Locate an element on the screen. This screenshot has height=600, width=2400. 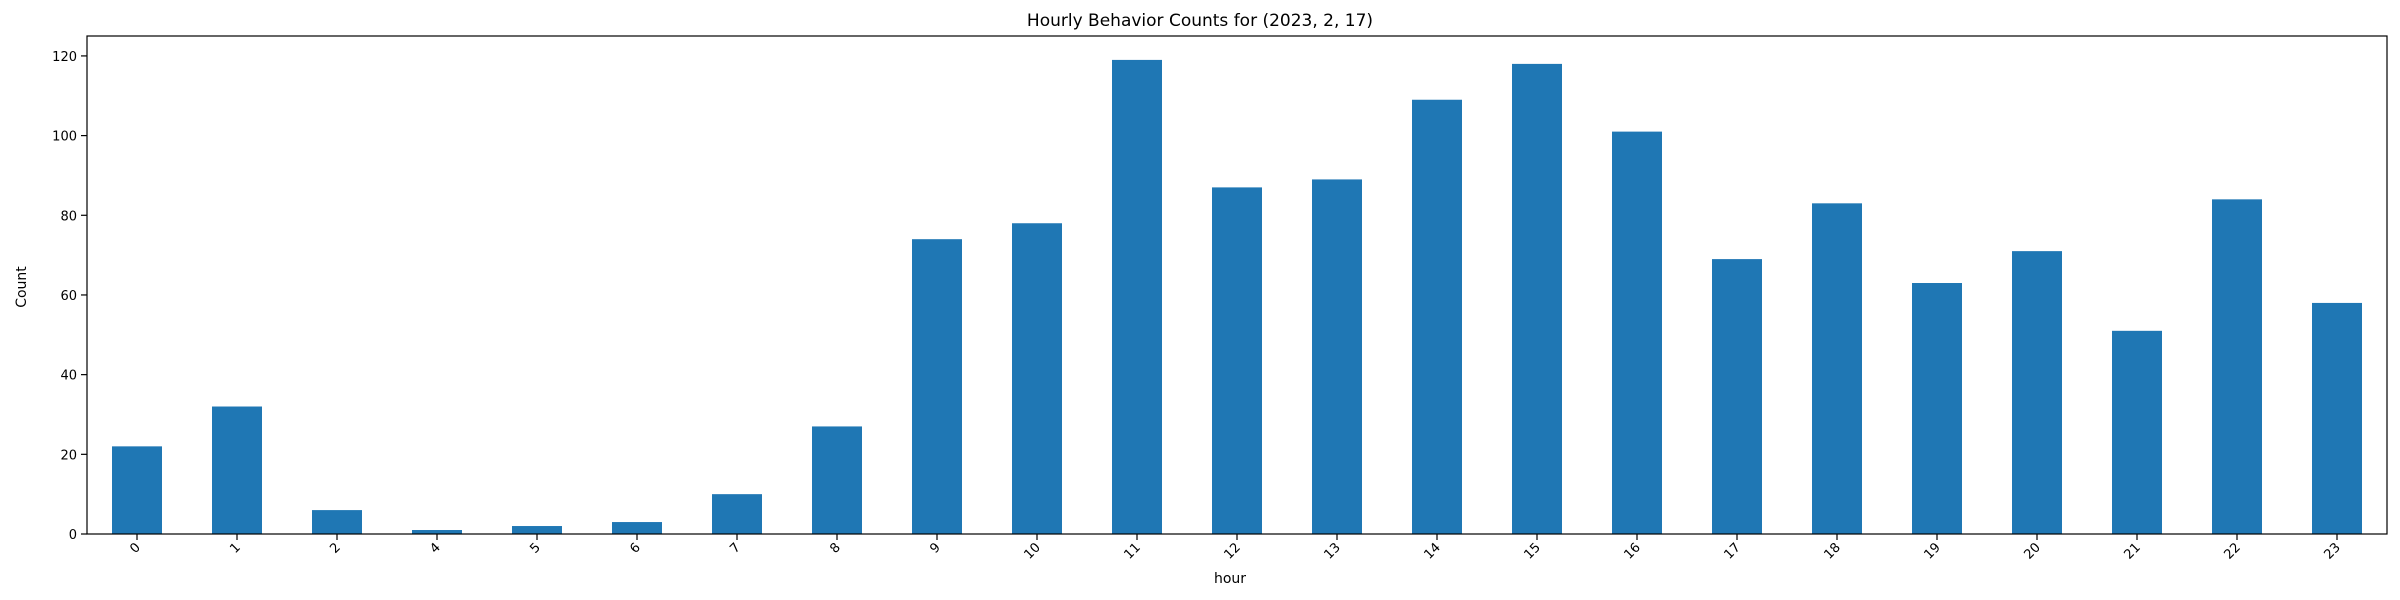
y-tick-label: 120 is located at coordinates (64, 57).